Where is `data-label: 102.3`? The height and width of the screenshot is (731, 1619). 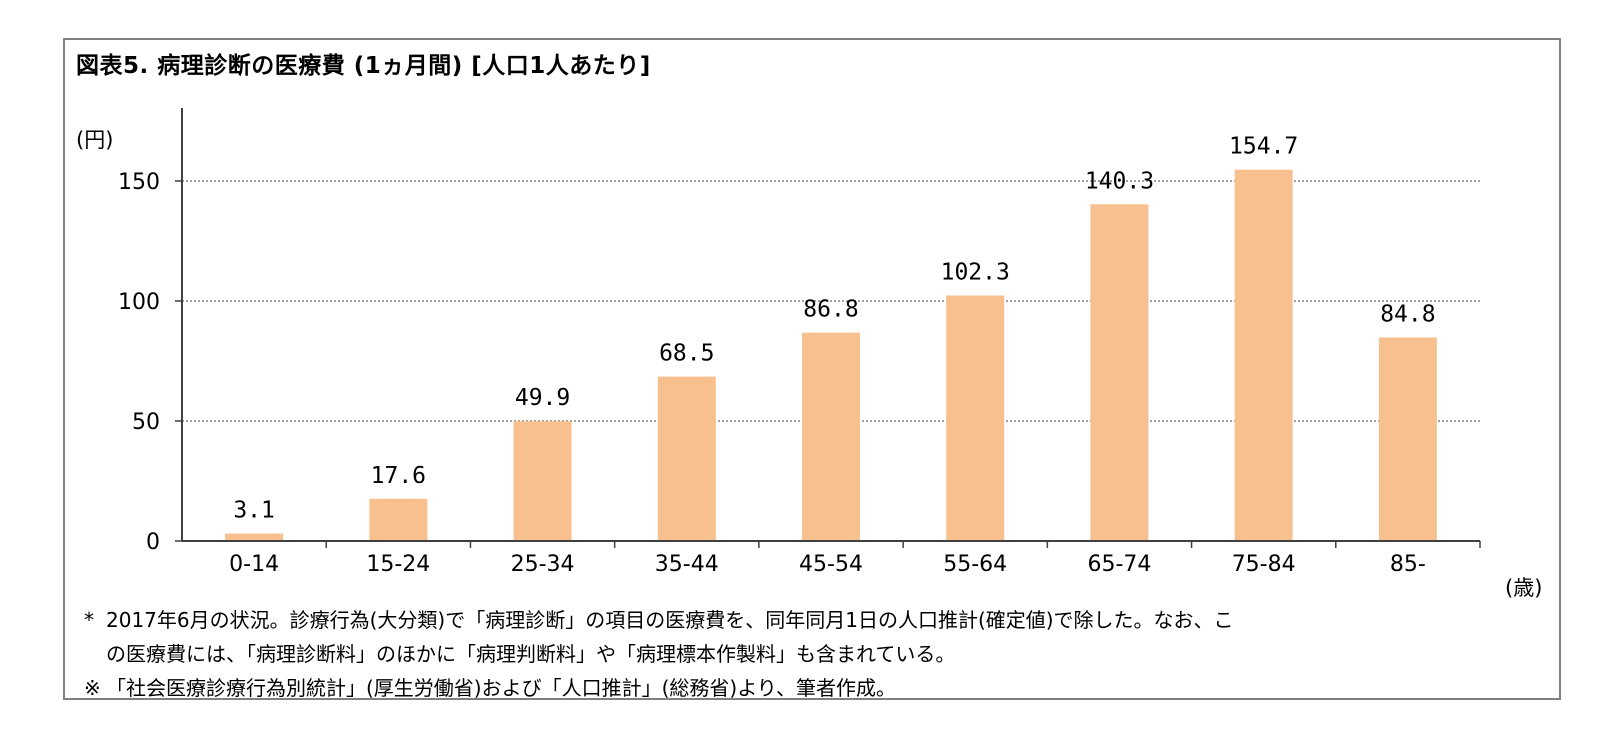 data-label: 102.3 is located at coordinates (975, 272).